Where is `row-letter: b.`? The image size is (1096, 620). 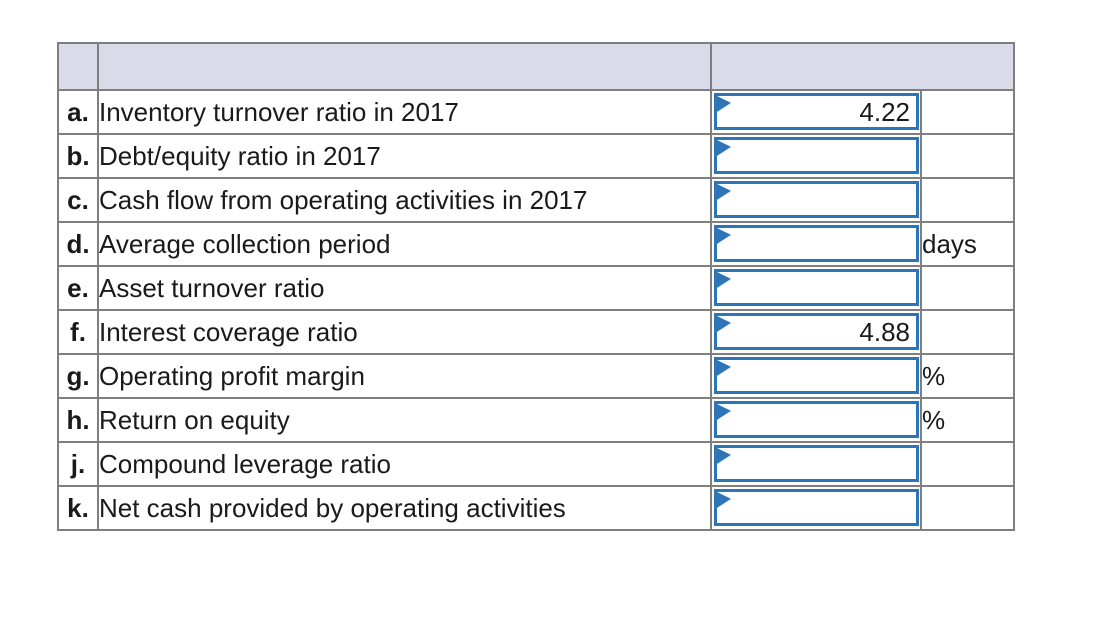
row-letter: b. is located at coordinates (78, 156).